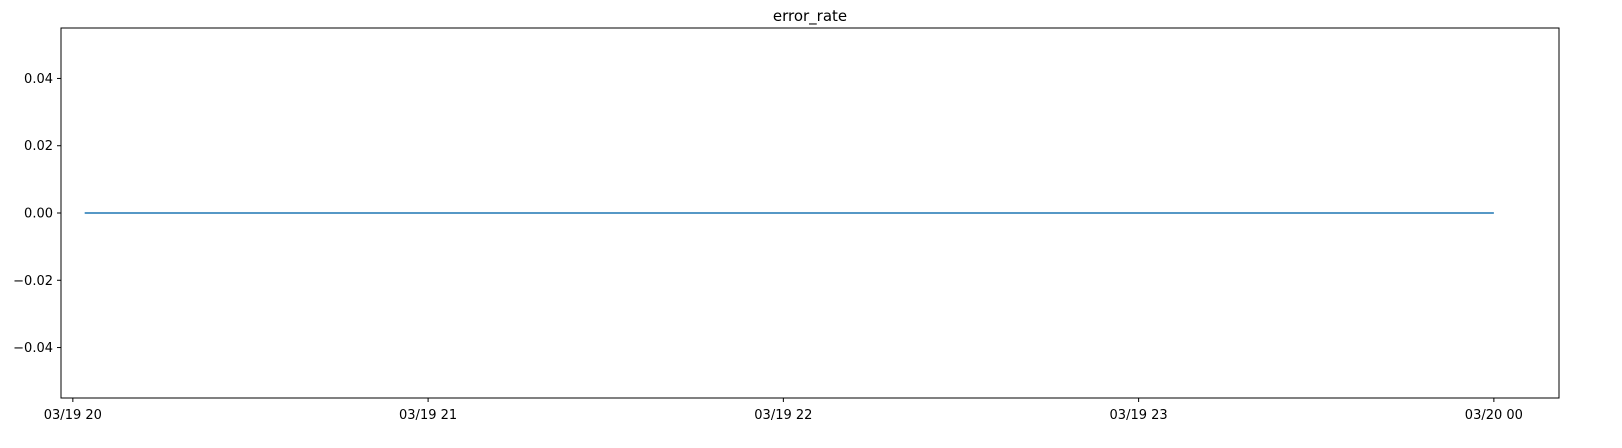 The image size is (1622, 448). Describe the element at coordinates (33, 281) in the screenshot. I see `y-tick-label: −0.02` at that location.